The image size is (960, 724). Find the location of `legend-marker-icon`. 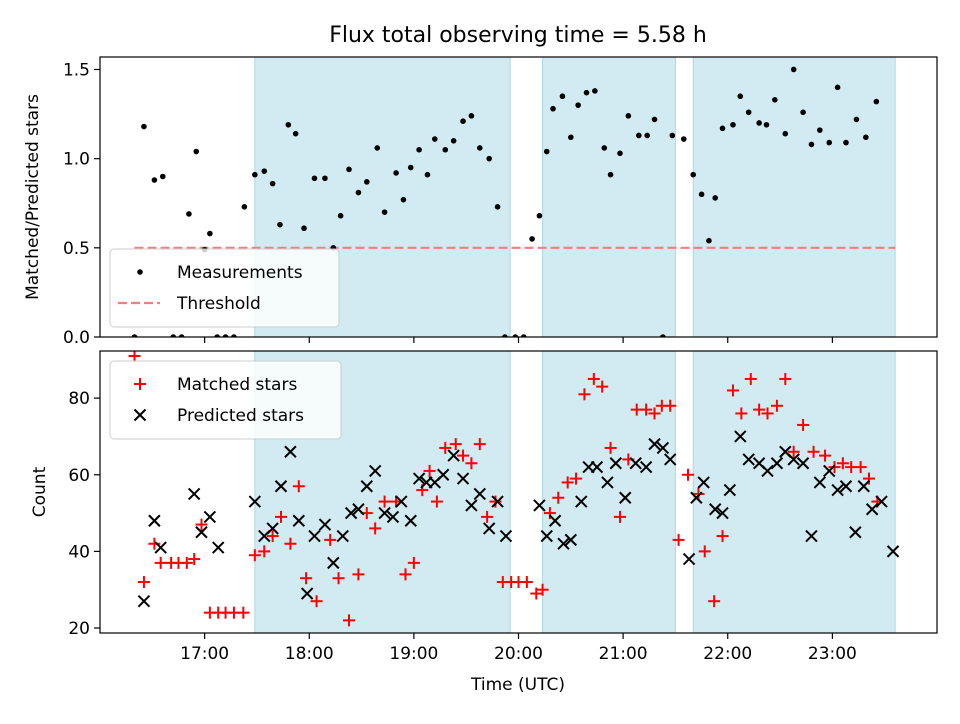

legend-marker-icon is located at coordinates (140, 415).